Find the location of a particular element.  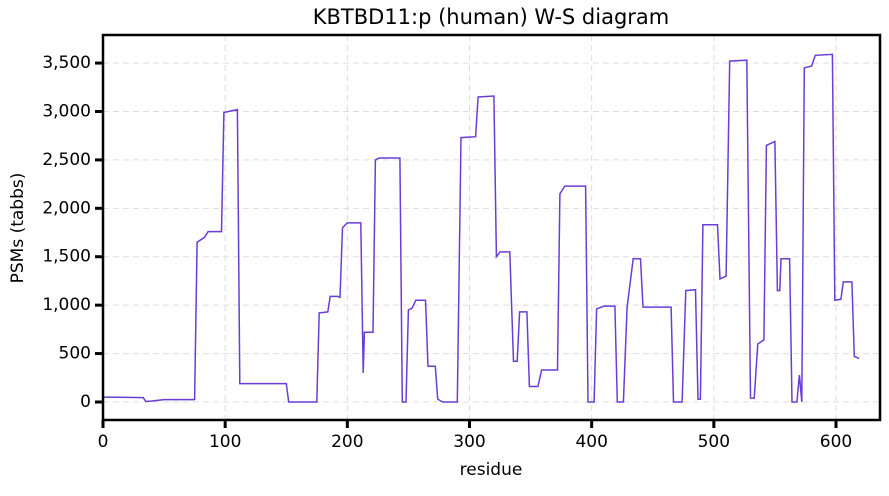

y-tick-label: 0 is located at coordinates (85, 402).